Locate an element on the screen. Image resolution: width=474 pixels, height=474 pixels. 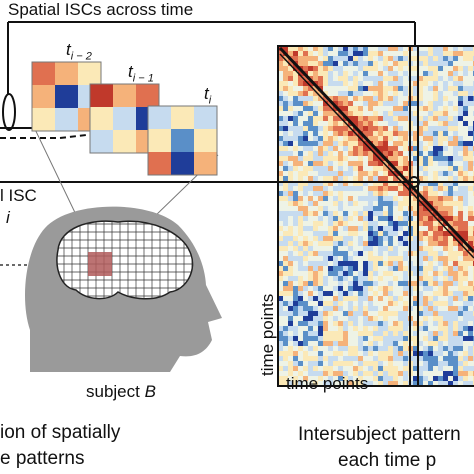
time-label-t-minus-1: ti − 1 is located at coordinates (141, 73).